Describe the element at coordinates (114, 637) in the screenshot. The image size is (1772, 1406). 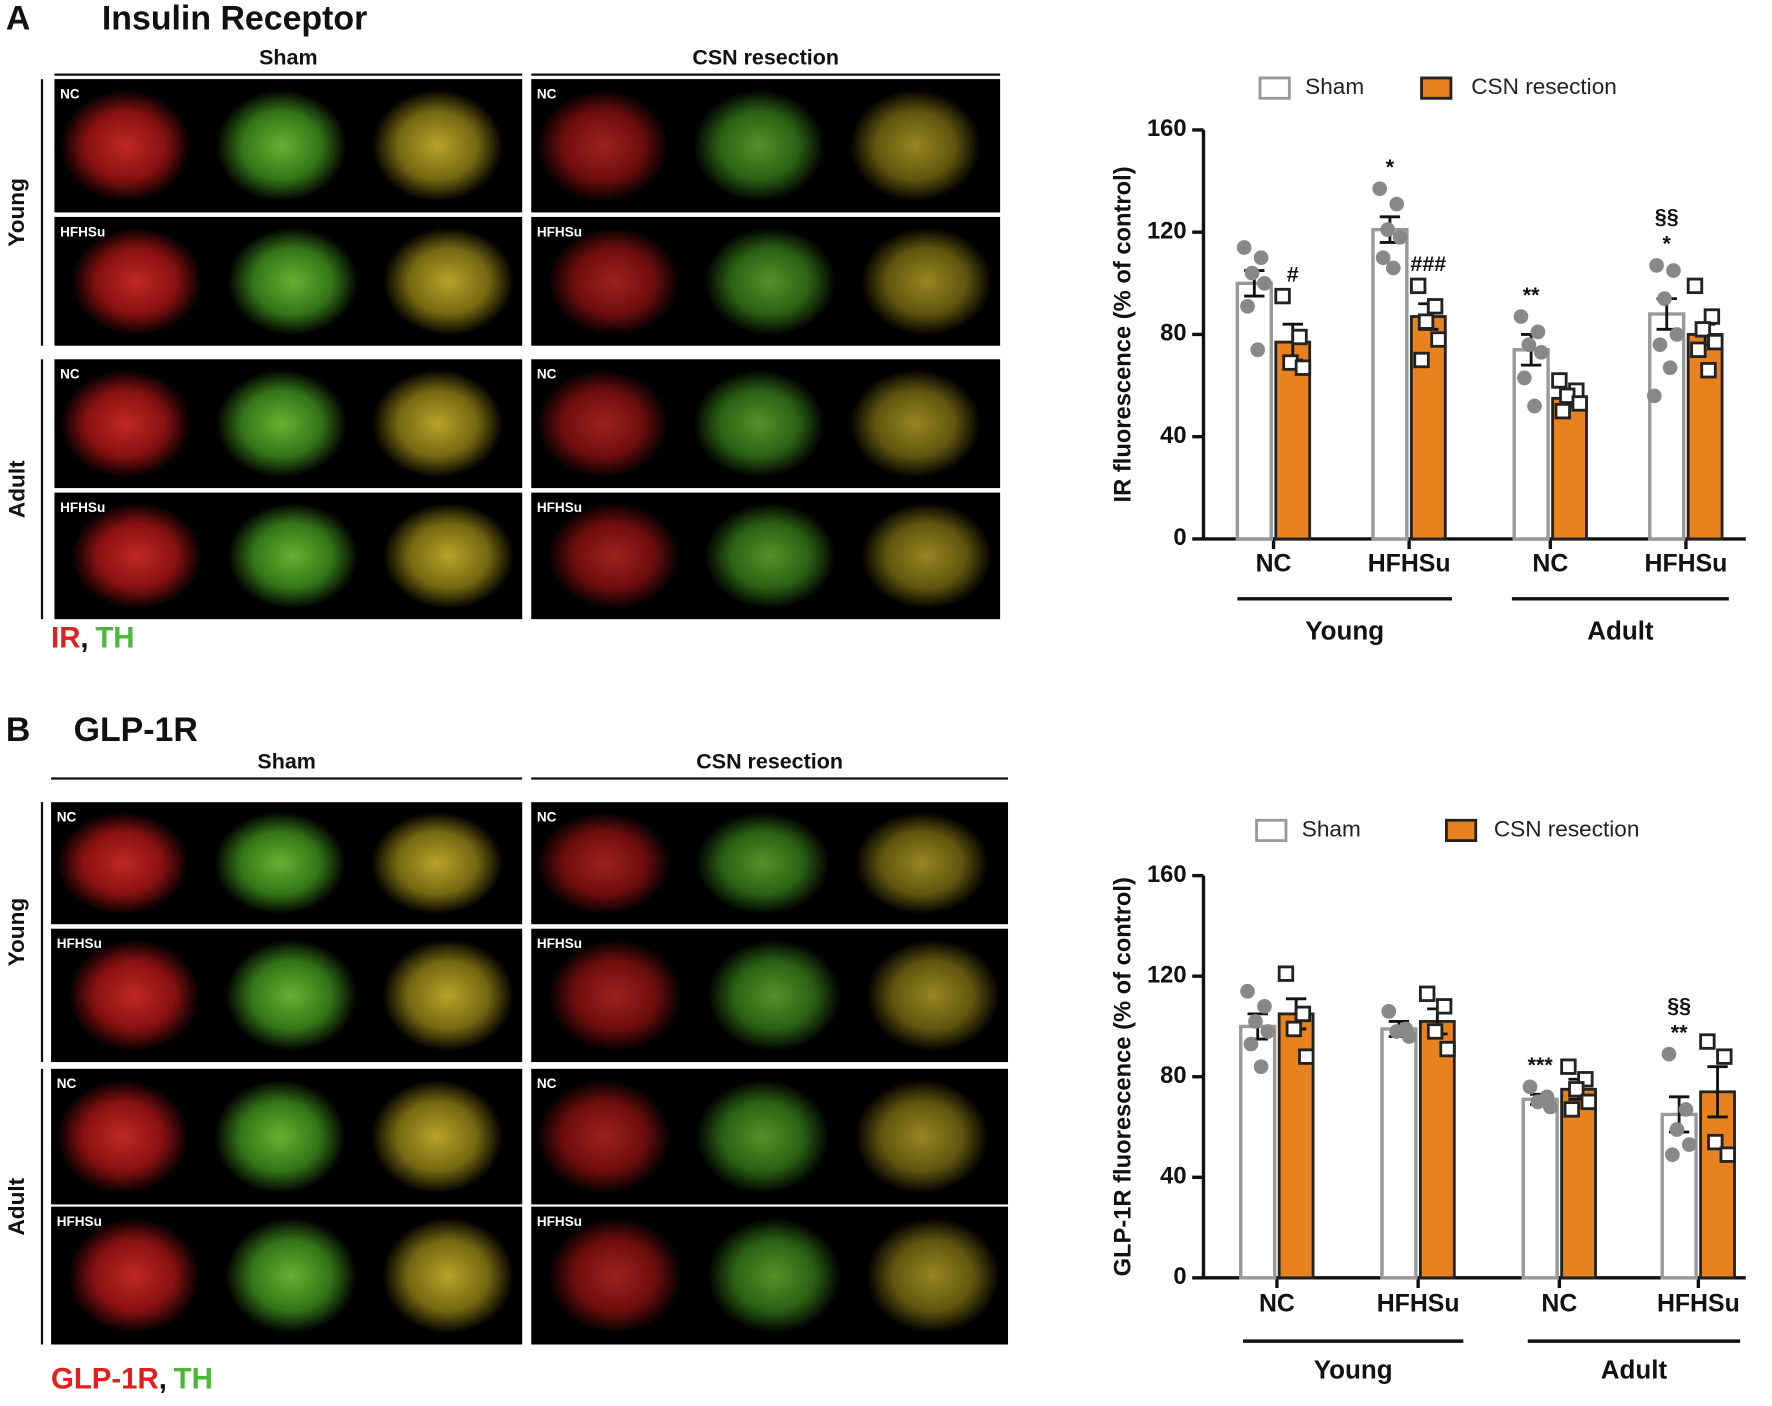
I see `stain-name: TH` at that location.